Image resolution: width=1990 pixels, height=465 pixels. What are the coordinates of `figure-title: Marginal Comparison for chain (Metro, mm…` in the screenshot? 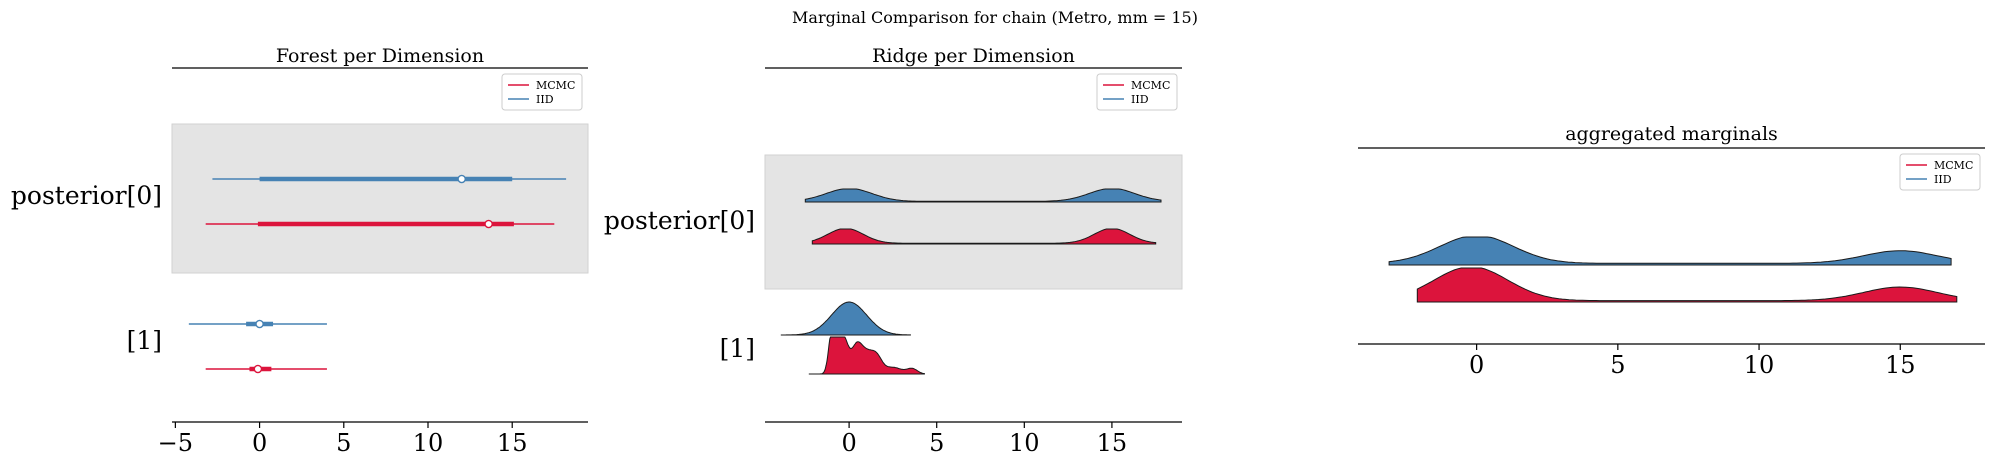 It's located at (995, 17).